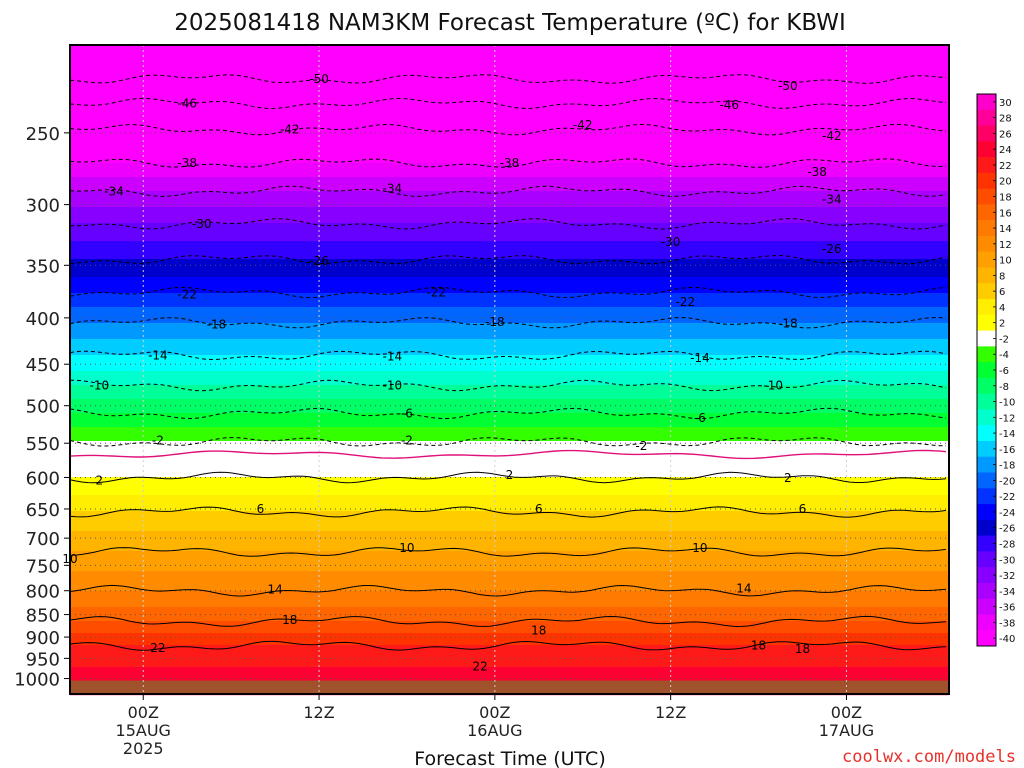 Image resolution: width=1024 pixels, height=768 pixels. Describe the element at coordinates (202, 224) in the screenshot. I see `contour-label: -30` at that location.